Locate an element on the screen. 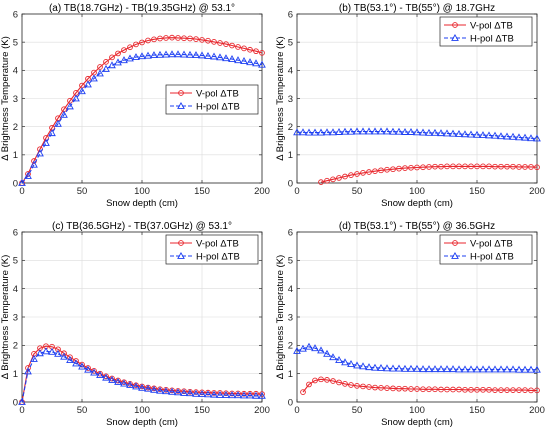 The width and height of the screenshot is (550, 431). series-line is located at coordinates (419, 385).